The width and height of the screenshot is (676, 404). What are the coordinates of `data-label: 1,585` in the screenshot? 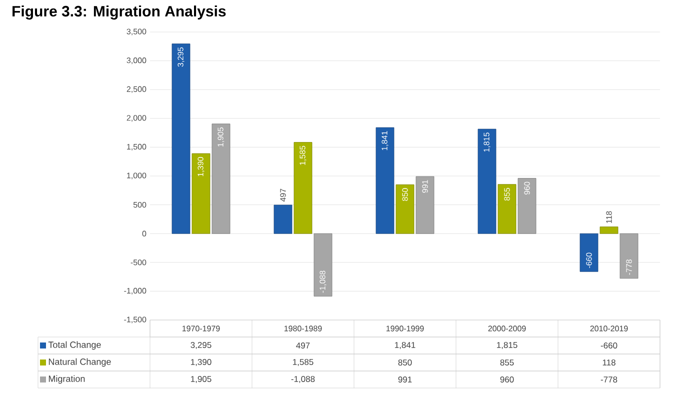 It's located at (303, 362).